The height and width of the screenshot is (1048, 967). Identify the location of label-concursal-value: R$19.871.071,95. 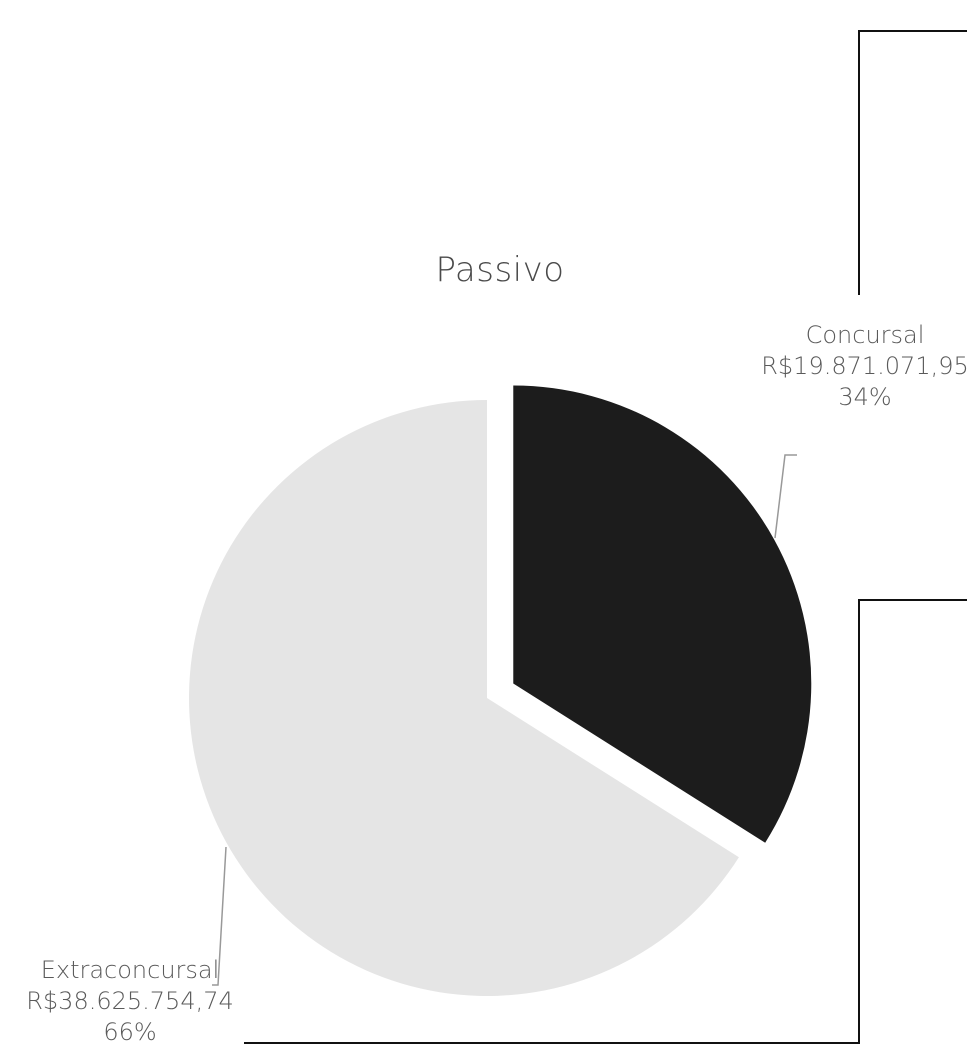
(864, 366).